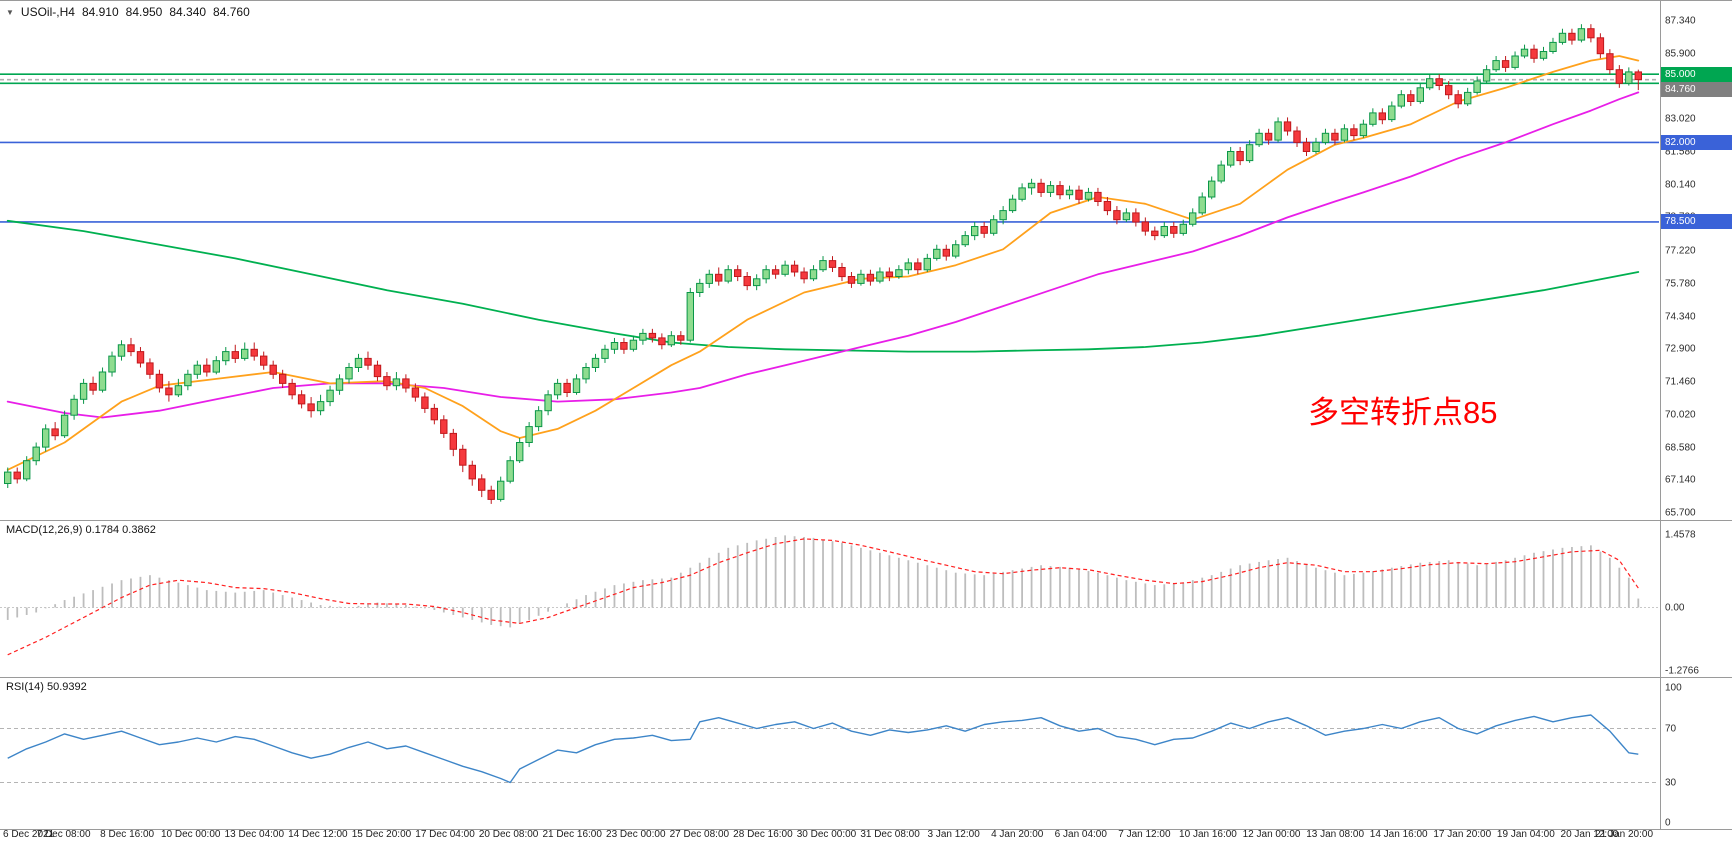 This screenshot has height=842, width=1732. What do you see at coordinates (188, 12) in the screenshot?
I see `quote-low: 84.340` at bounding box center [188, 12].